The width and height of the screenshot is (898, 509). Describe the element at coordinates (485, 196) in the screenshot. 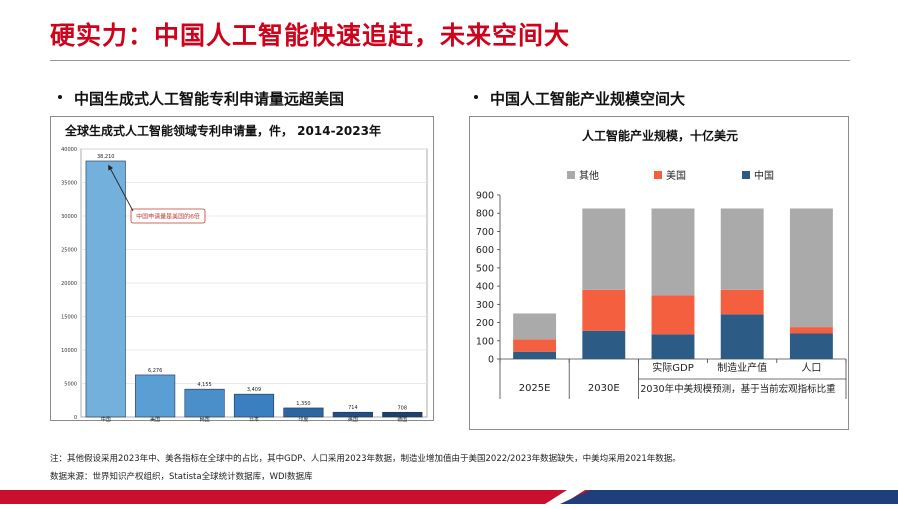

I see `y-tick-label: 900` at that location.